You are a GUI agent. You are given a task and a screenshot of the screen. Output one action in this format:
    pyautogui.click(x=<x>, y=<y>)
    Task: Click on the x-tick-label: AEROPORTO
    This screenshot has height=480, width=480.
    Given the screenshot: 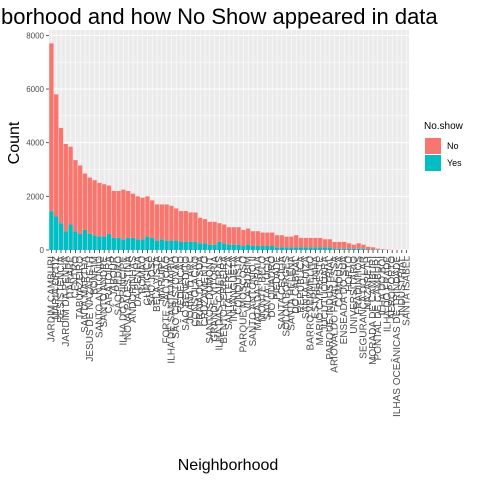 What is the action you would take?
    pyautogui.click(x=392, y=288)
    